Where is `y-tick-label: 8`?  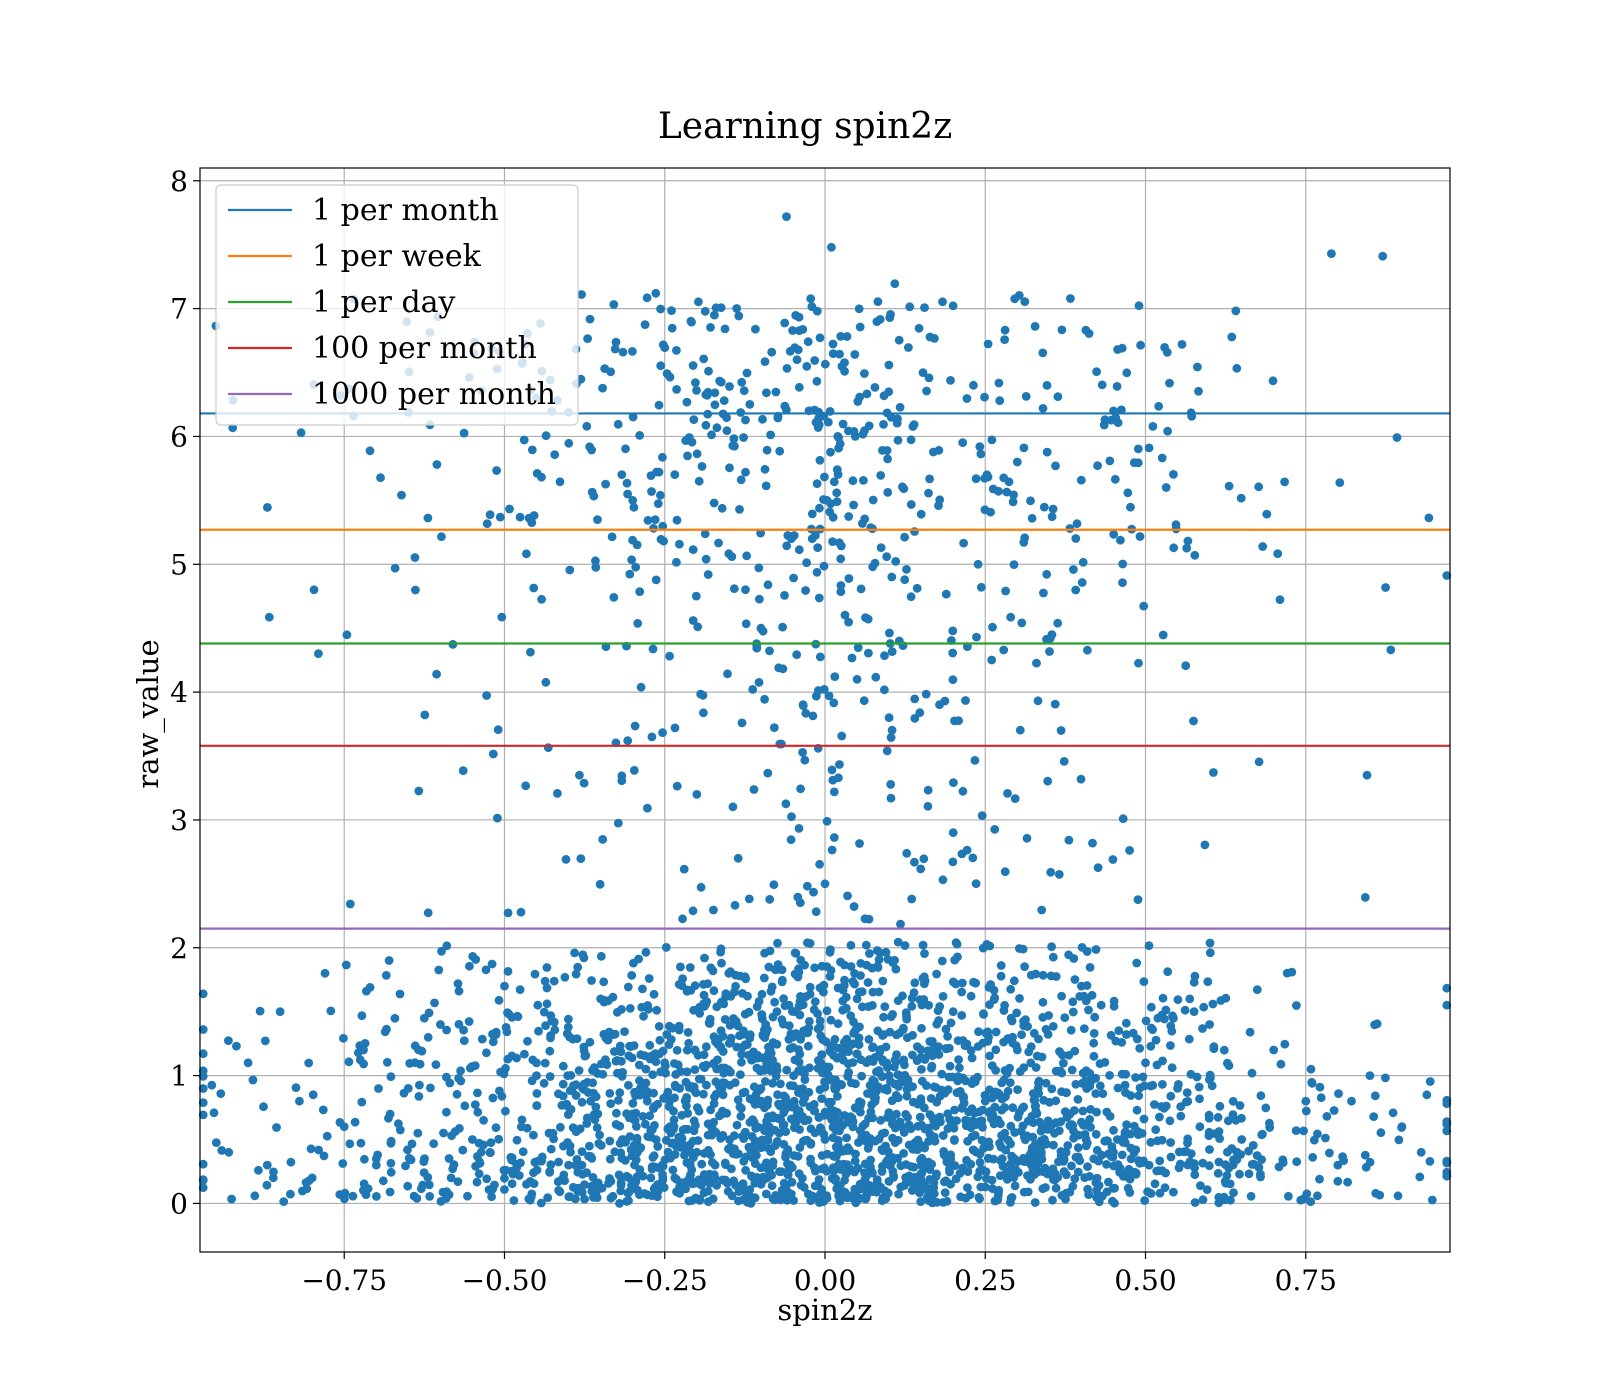
y-tick-label: 8 is located at coordinates (179, 181).